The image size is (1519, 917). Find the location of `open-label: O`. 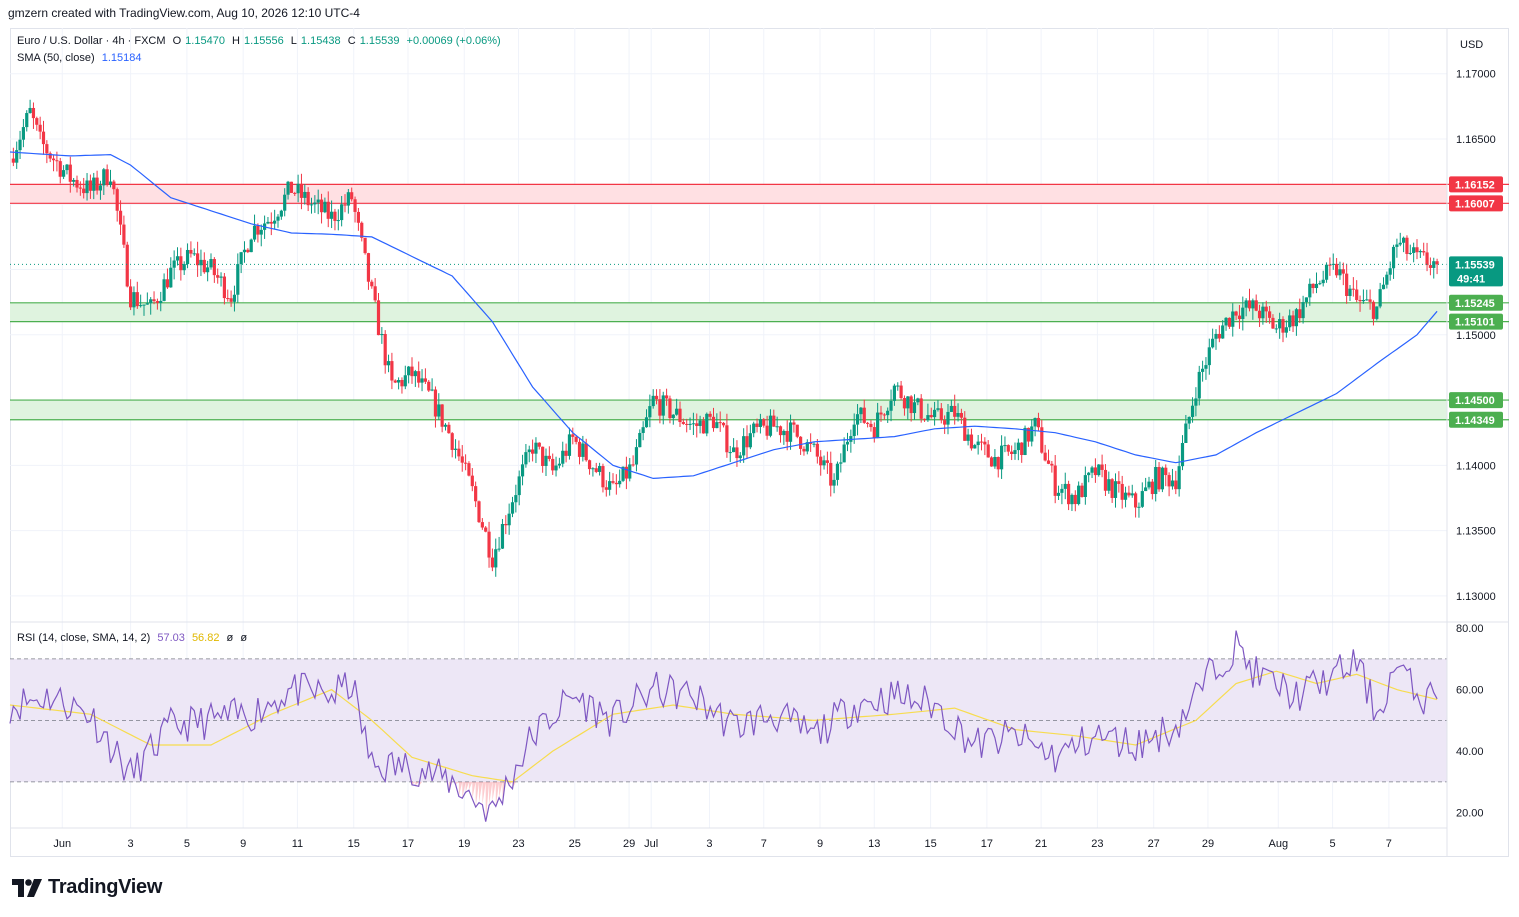

open-label: O is located at coordinates (177, 41).